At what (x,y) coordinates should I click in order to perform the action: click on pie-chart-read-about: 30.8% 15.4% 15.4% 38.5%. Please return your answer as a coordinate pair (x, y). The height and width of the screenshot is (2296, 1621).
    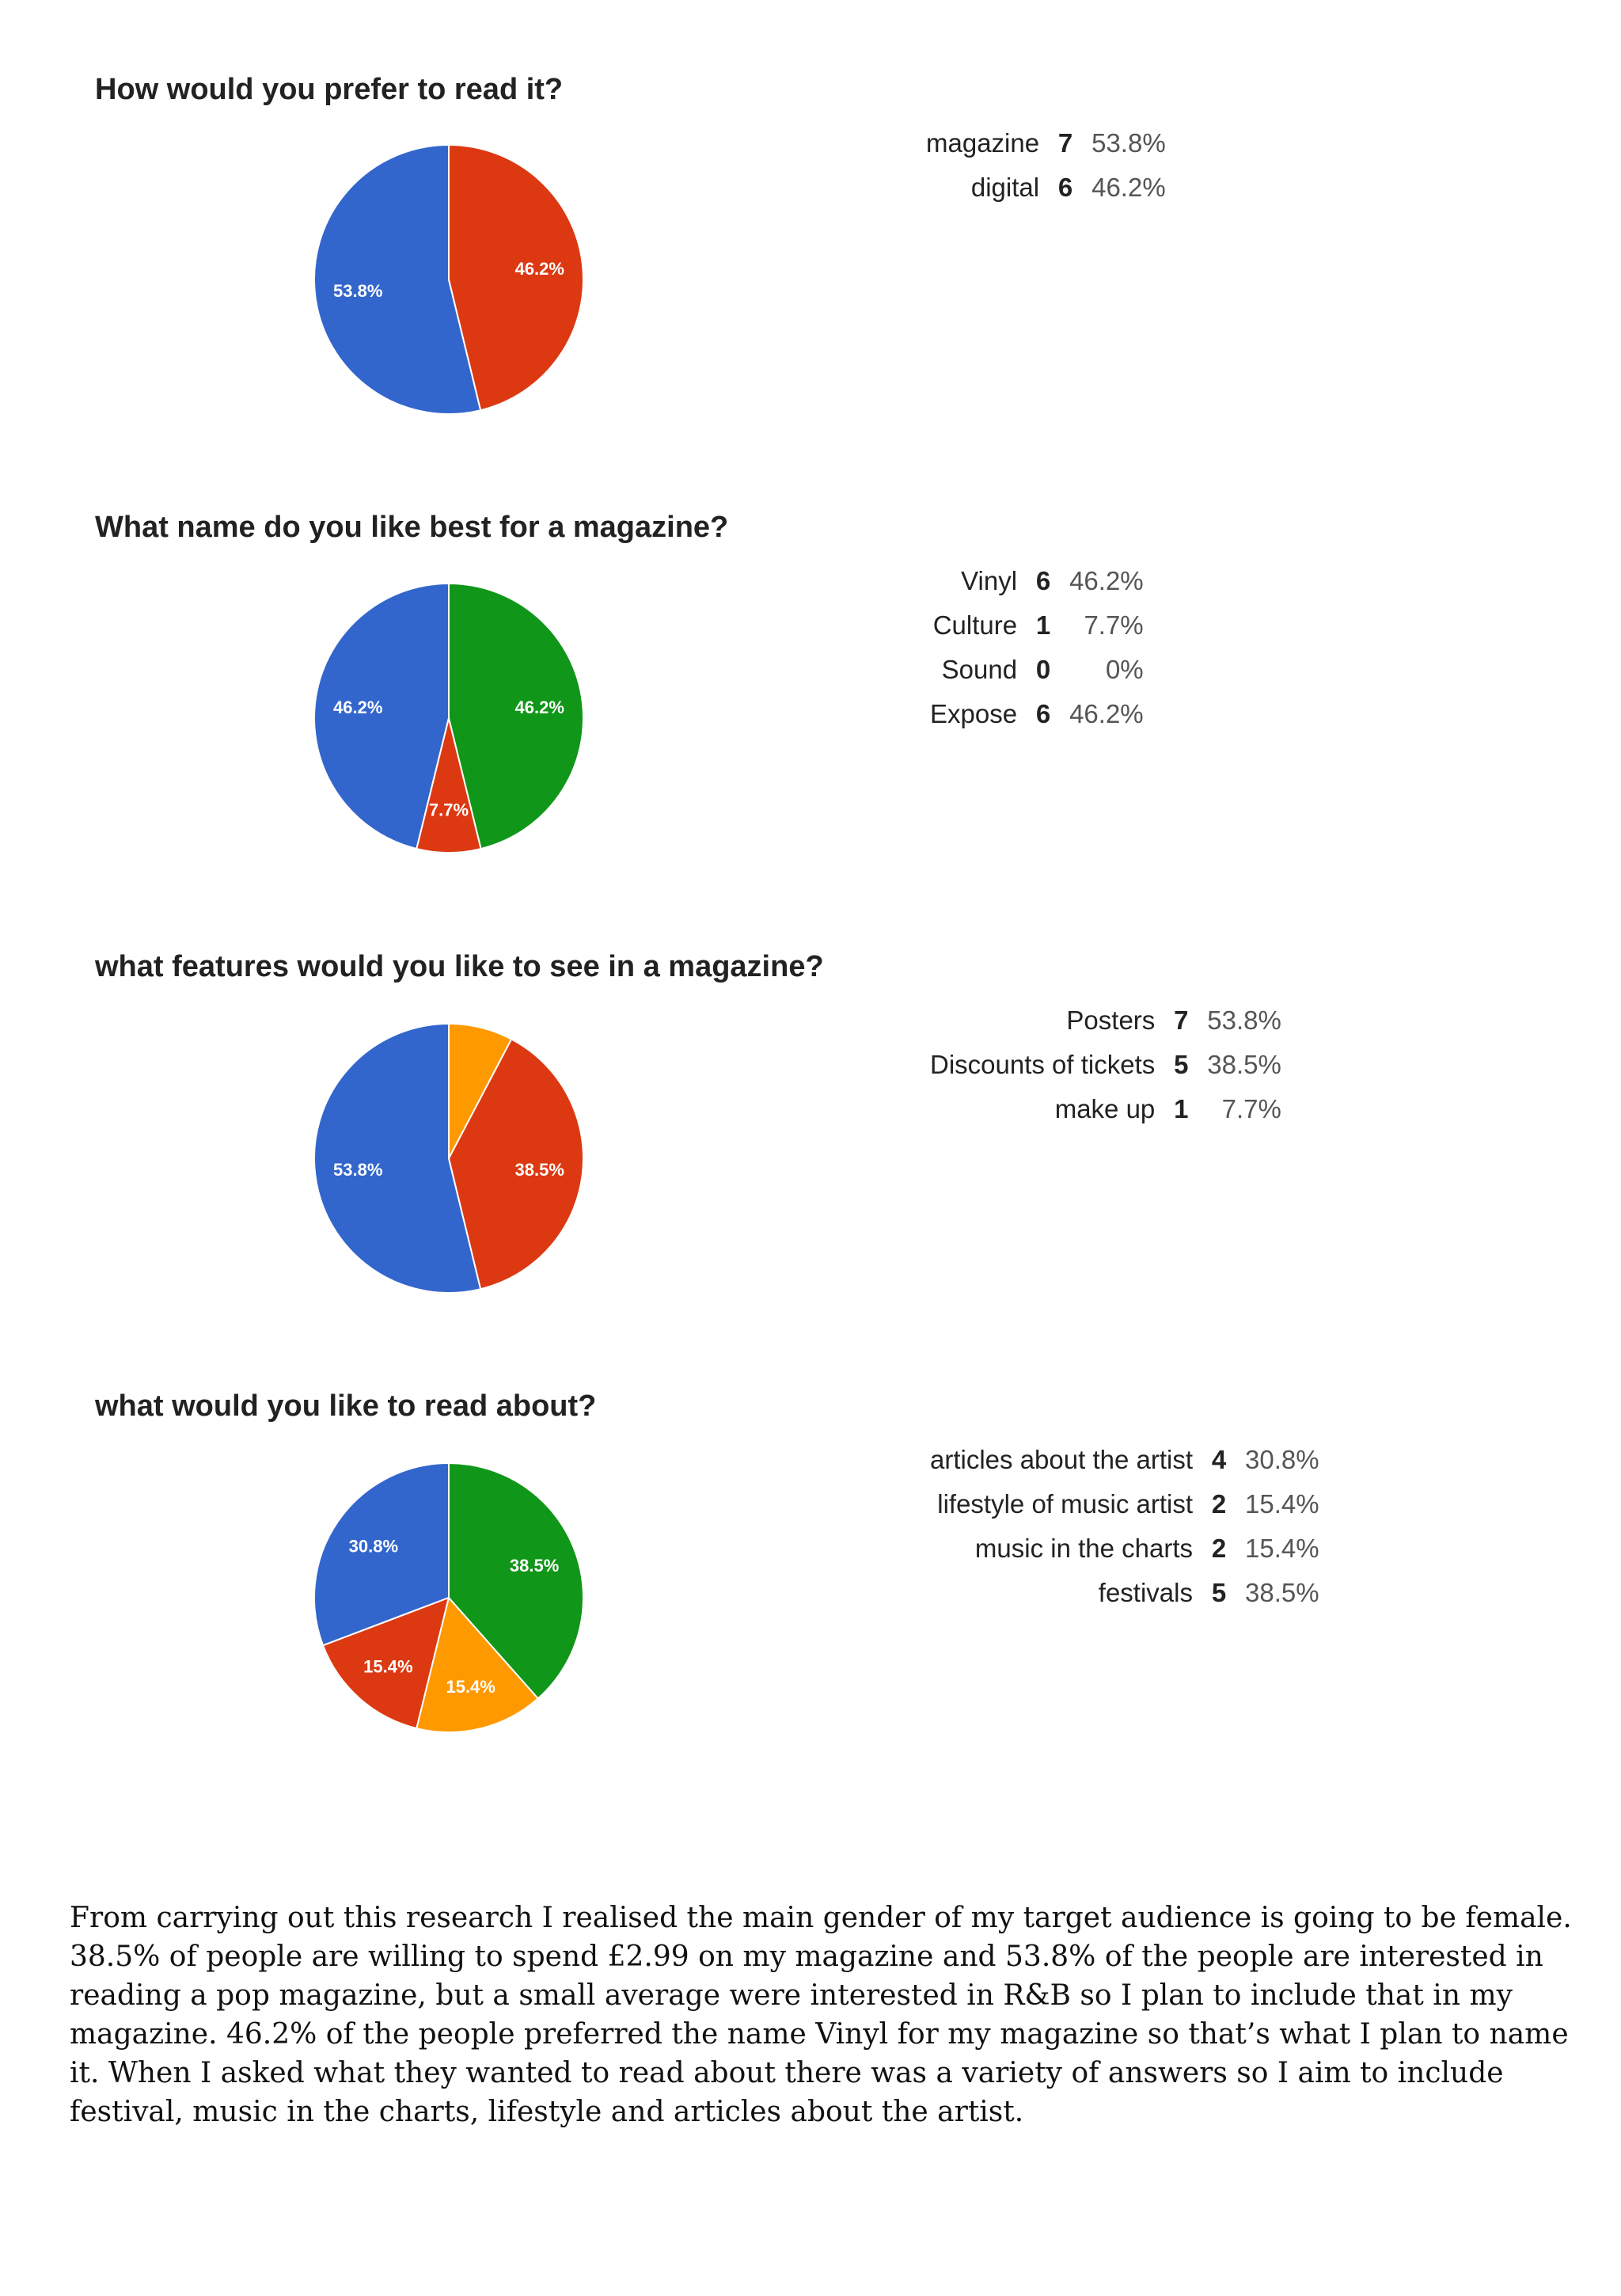
    Looking at the image, I should click on (449, 1597).